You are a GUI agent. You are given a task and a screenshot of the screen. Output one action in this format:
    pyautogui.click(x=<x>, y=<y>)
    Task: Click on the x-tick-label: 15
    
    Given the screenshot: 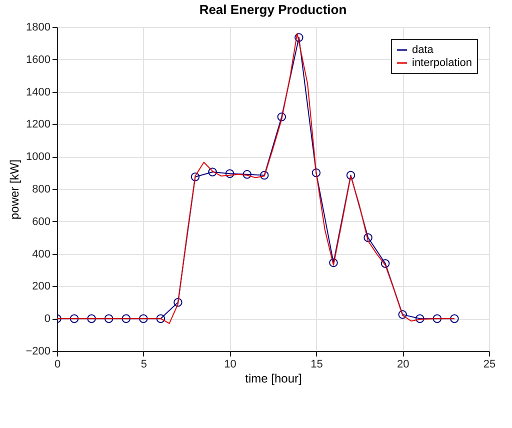 What is the action you would take?
    pyautogui.click(x=316, y=364)
    